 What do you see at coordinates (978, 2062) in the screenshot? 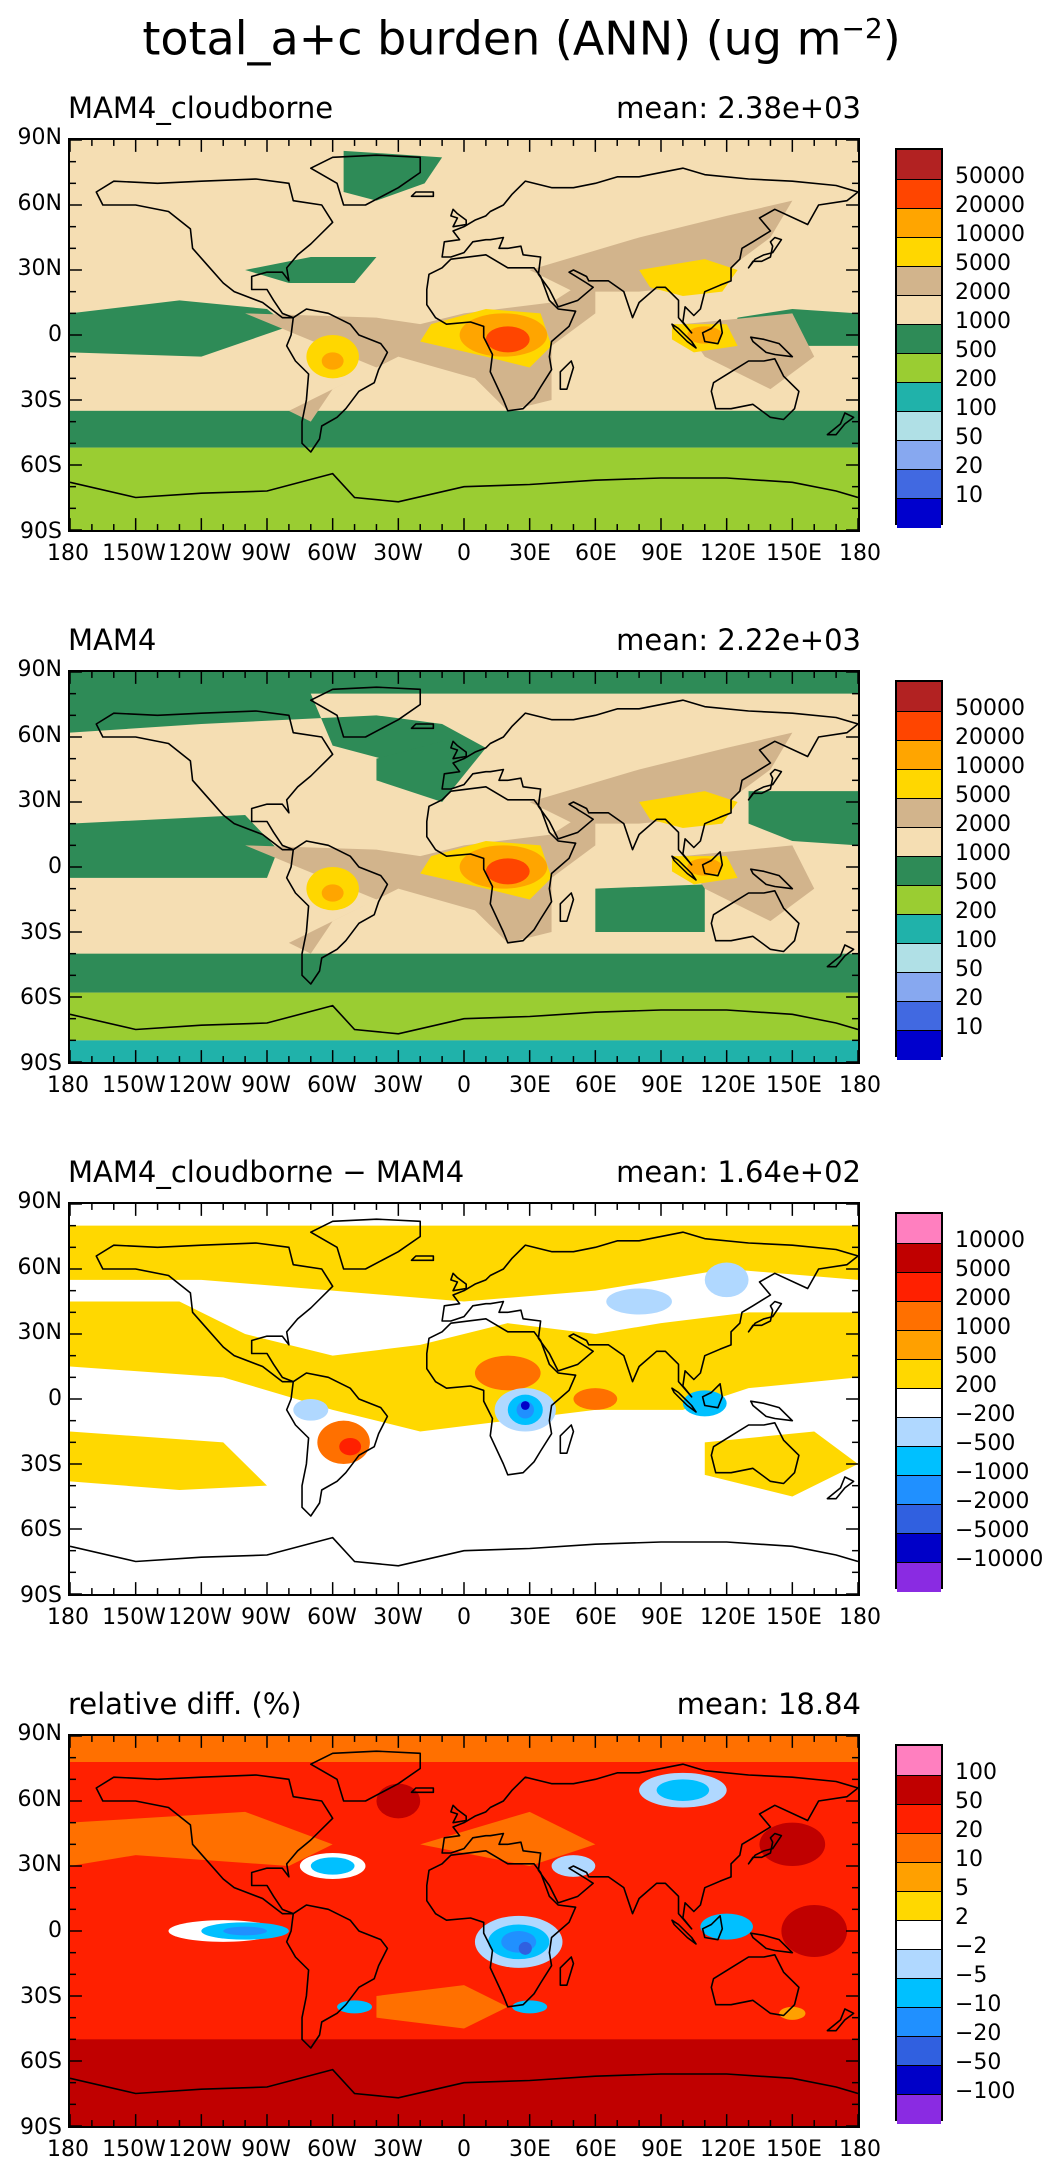
I see `colorbar-label: −50` at bounding box center [978, 2062].